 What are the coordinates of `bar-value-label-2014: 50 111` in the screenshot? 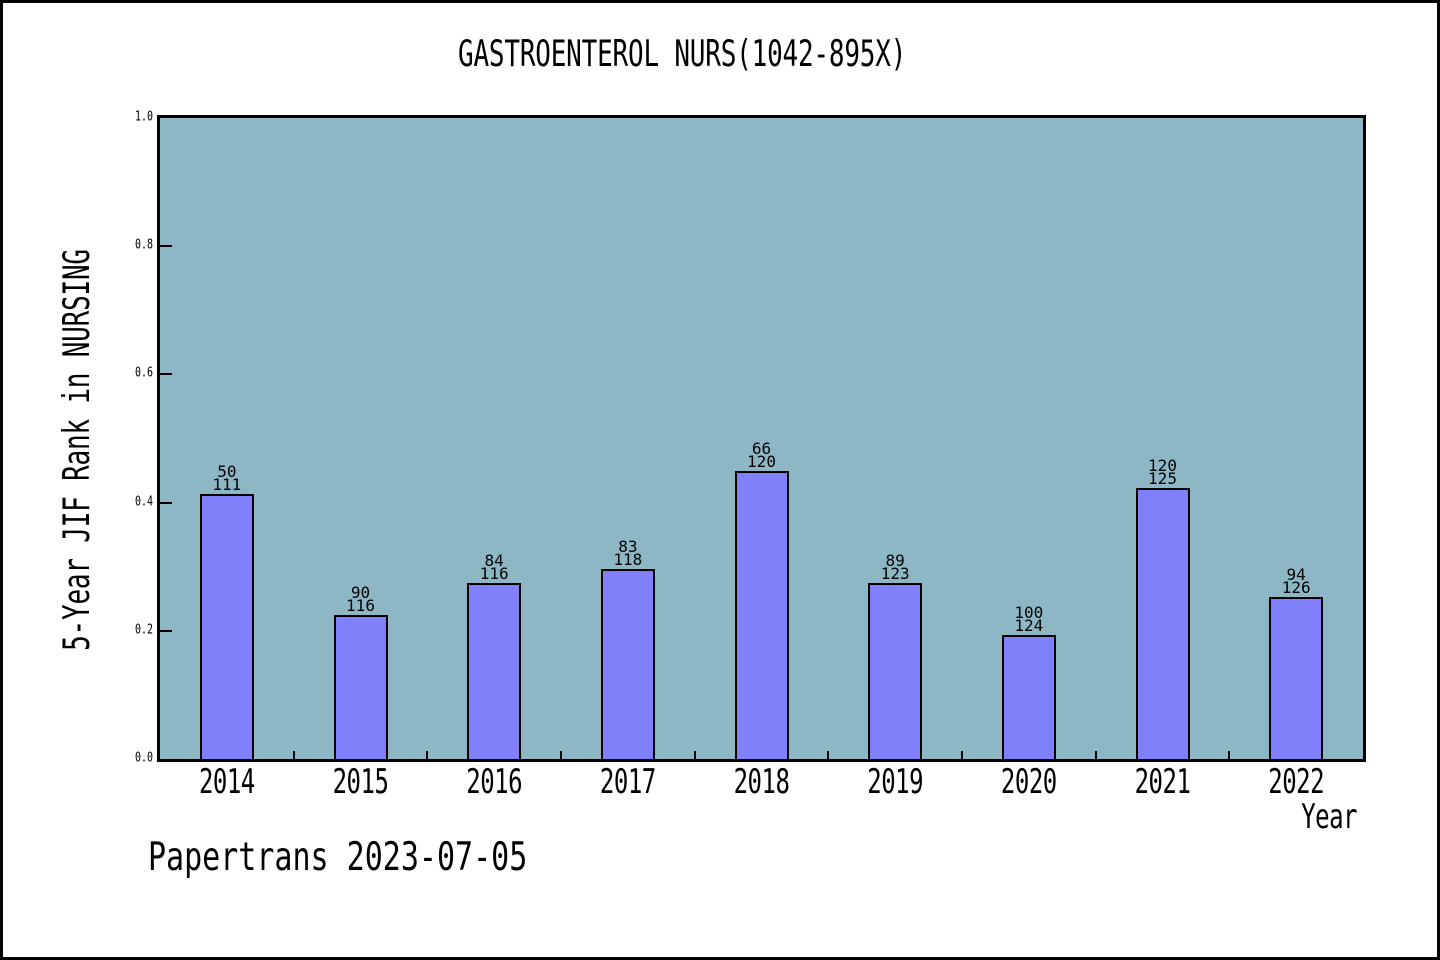 It's located at (227, 478).